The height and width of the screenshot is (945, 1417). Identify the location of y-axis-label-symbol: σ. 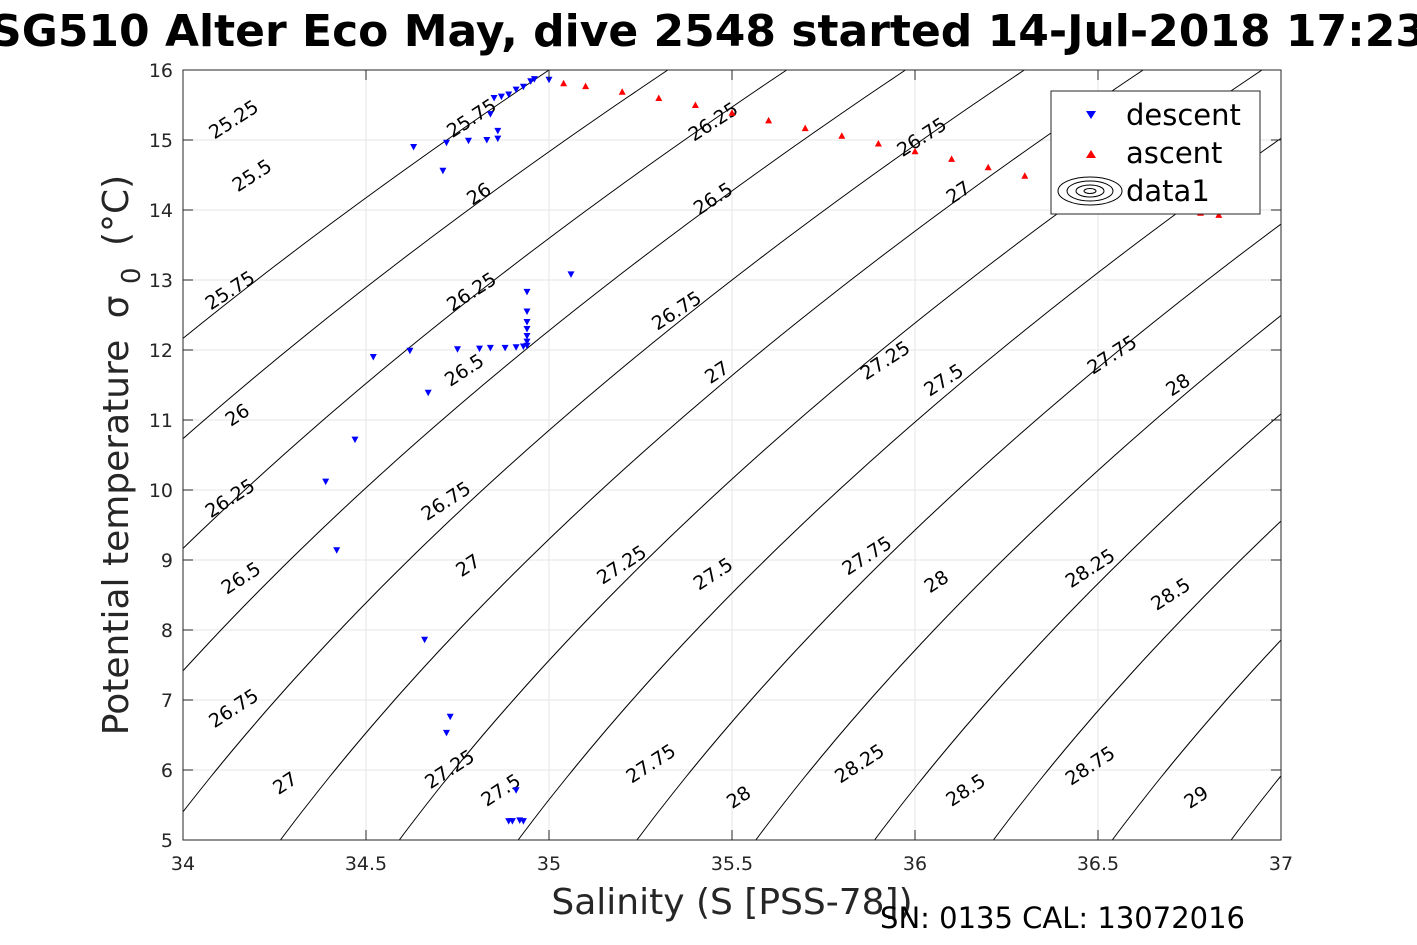
(116, 306).